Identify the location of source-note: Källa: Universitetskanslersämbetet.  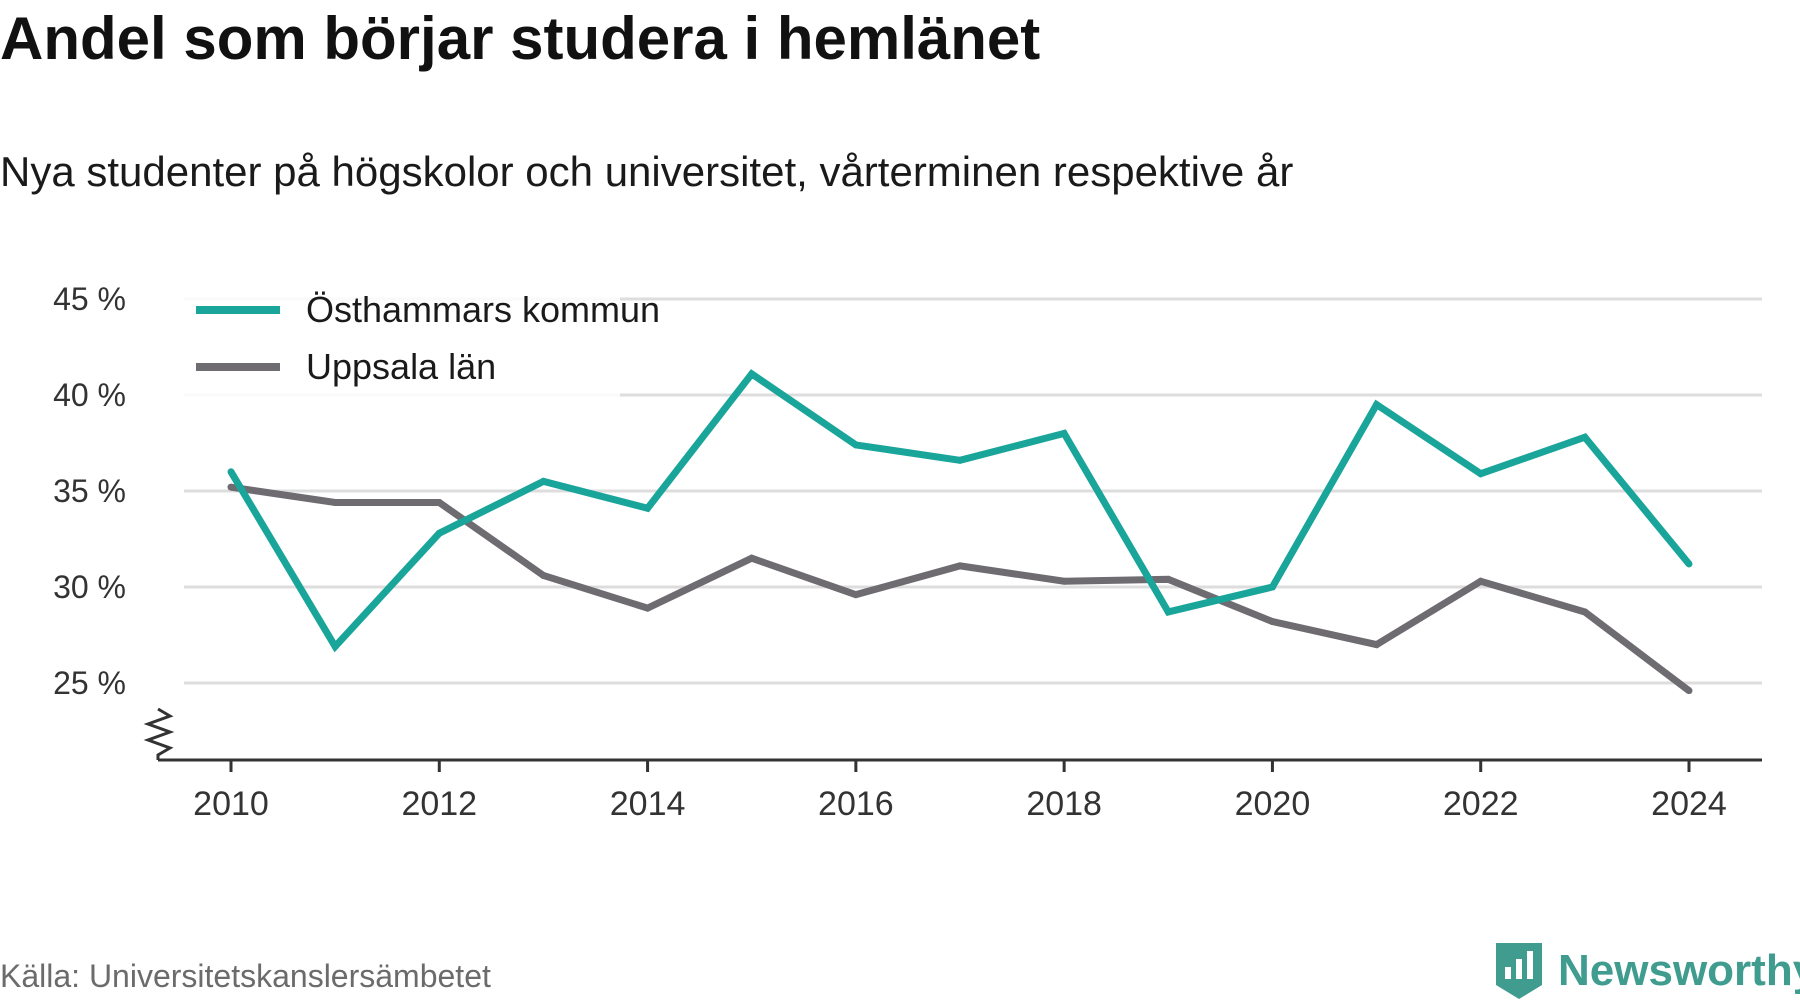
(245, 976).